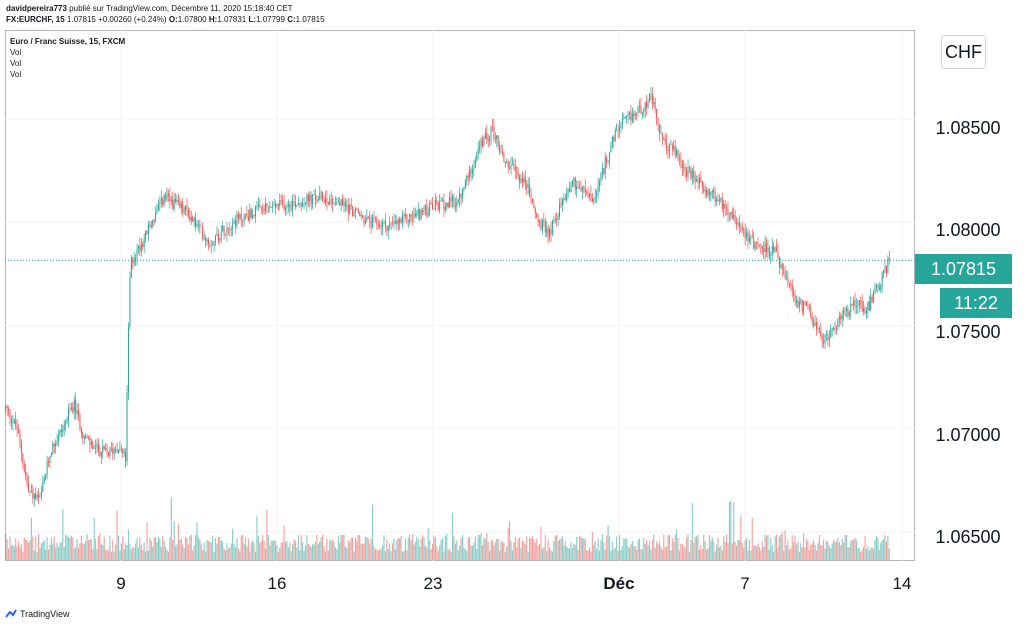 The width and height of the screenshot is (1024, 632). I want to click on legend-vol-1: Vol, so click(16, 52).